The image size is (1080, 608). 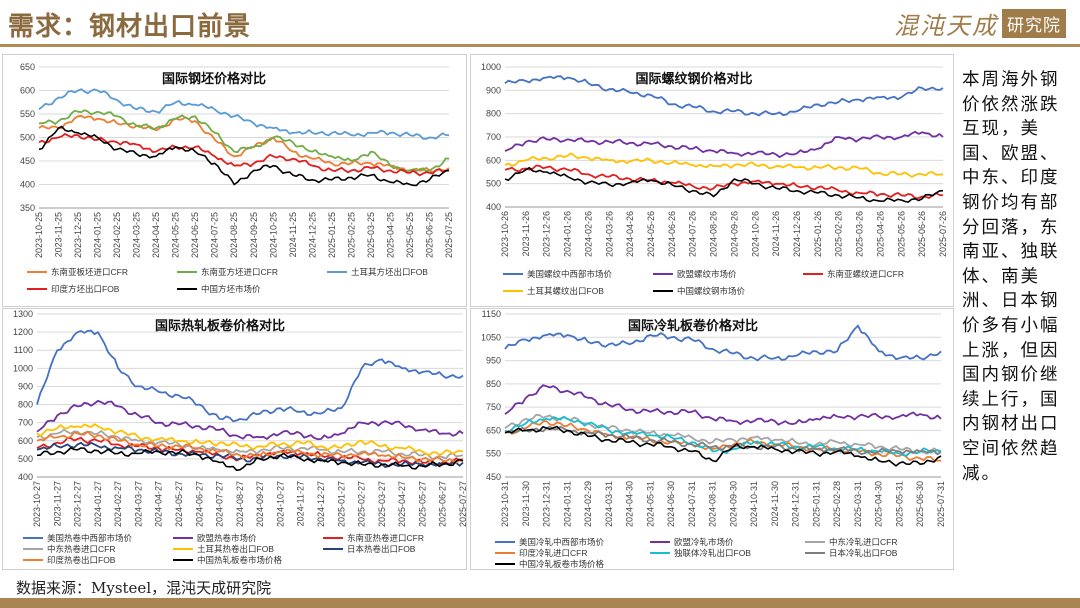 What do you see at coordinates (865, 274) in the screenshot?
I see `legend-label: 东南亚螺纹进口CFR` at bounding box center [865, 274].